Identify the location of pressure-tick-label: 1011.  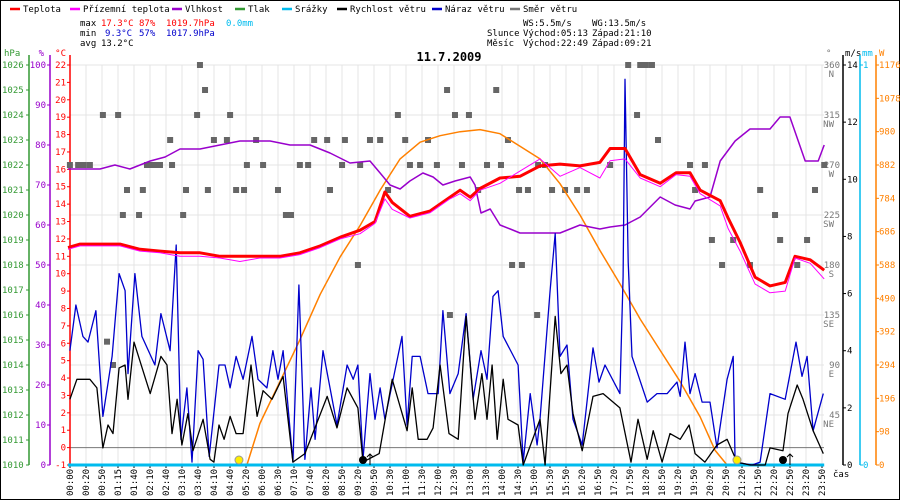
(13, 441).